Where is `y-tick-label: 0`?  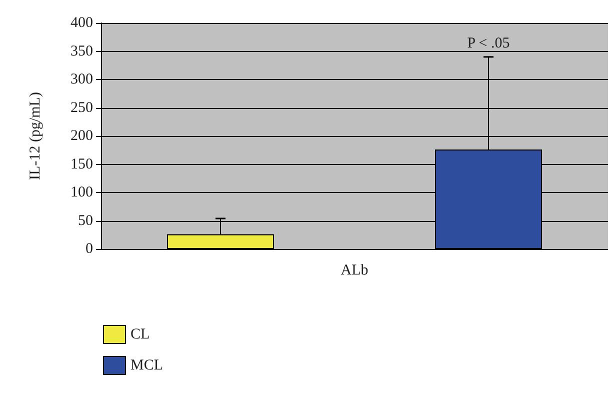 y-tick-label: 0 is located at coordinates (89, 249).